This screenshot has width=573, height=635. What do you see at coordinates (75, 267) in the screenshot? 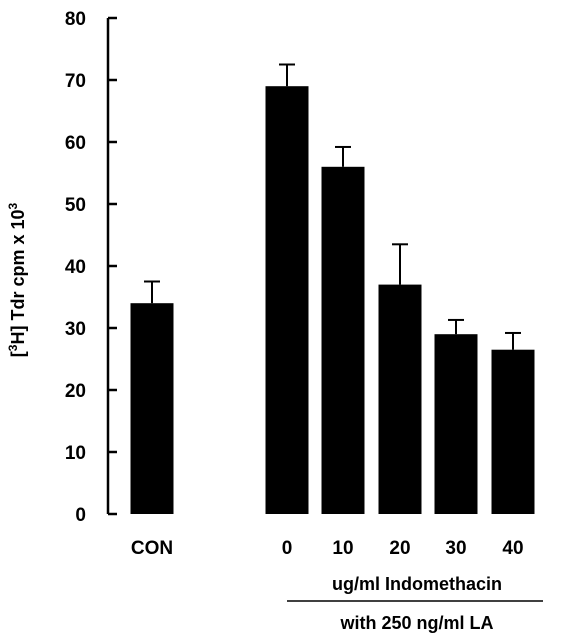
I see `y-tick-label-40: 40` at bounding box center [75, 267].